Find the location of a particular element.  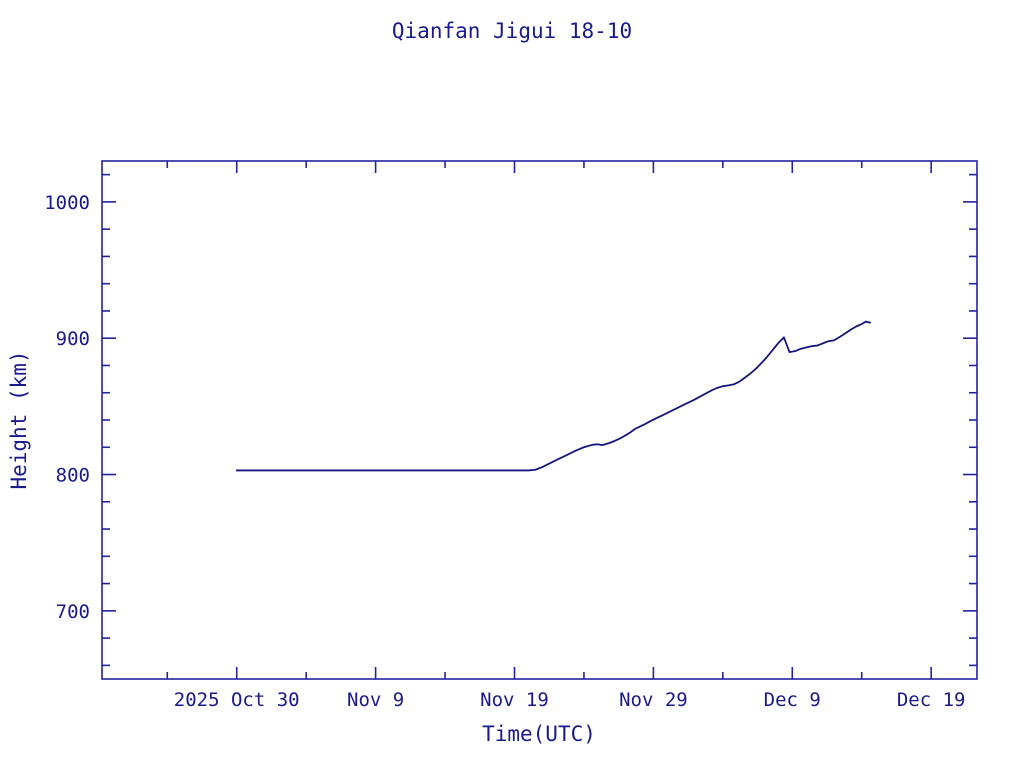

y-axis-tick-labels: 700 800 900 1000 is located at coordinates (67, 407).